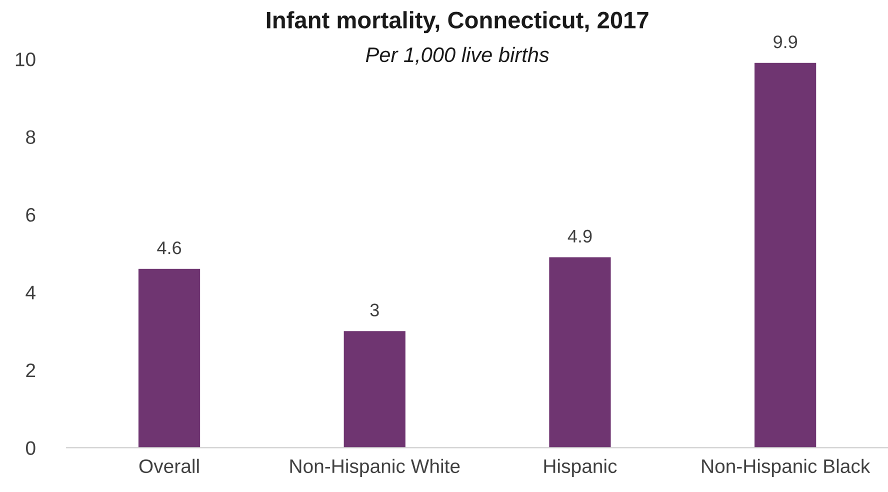 The width and height of the screenshot is (888, 492). I want to click on x-tick-label: Non-Hispanic Black, so click(786, 467).